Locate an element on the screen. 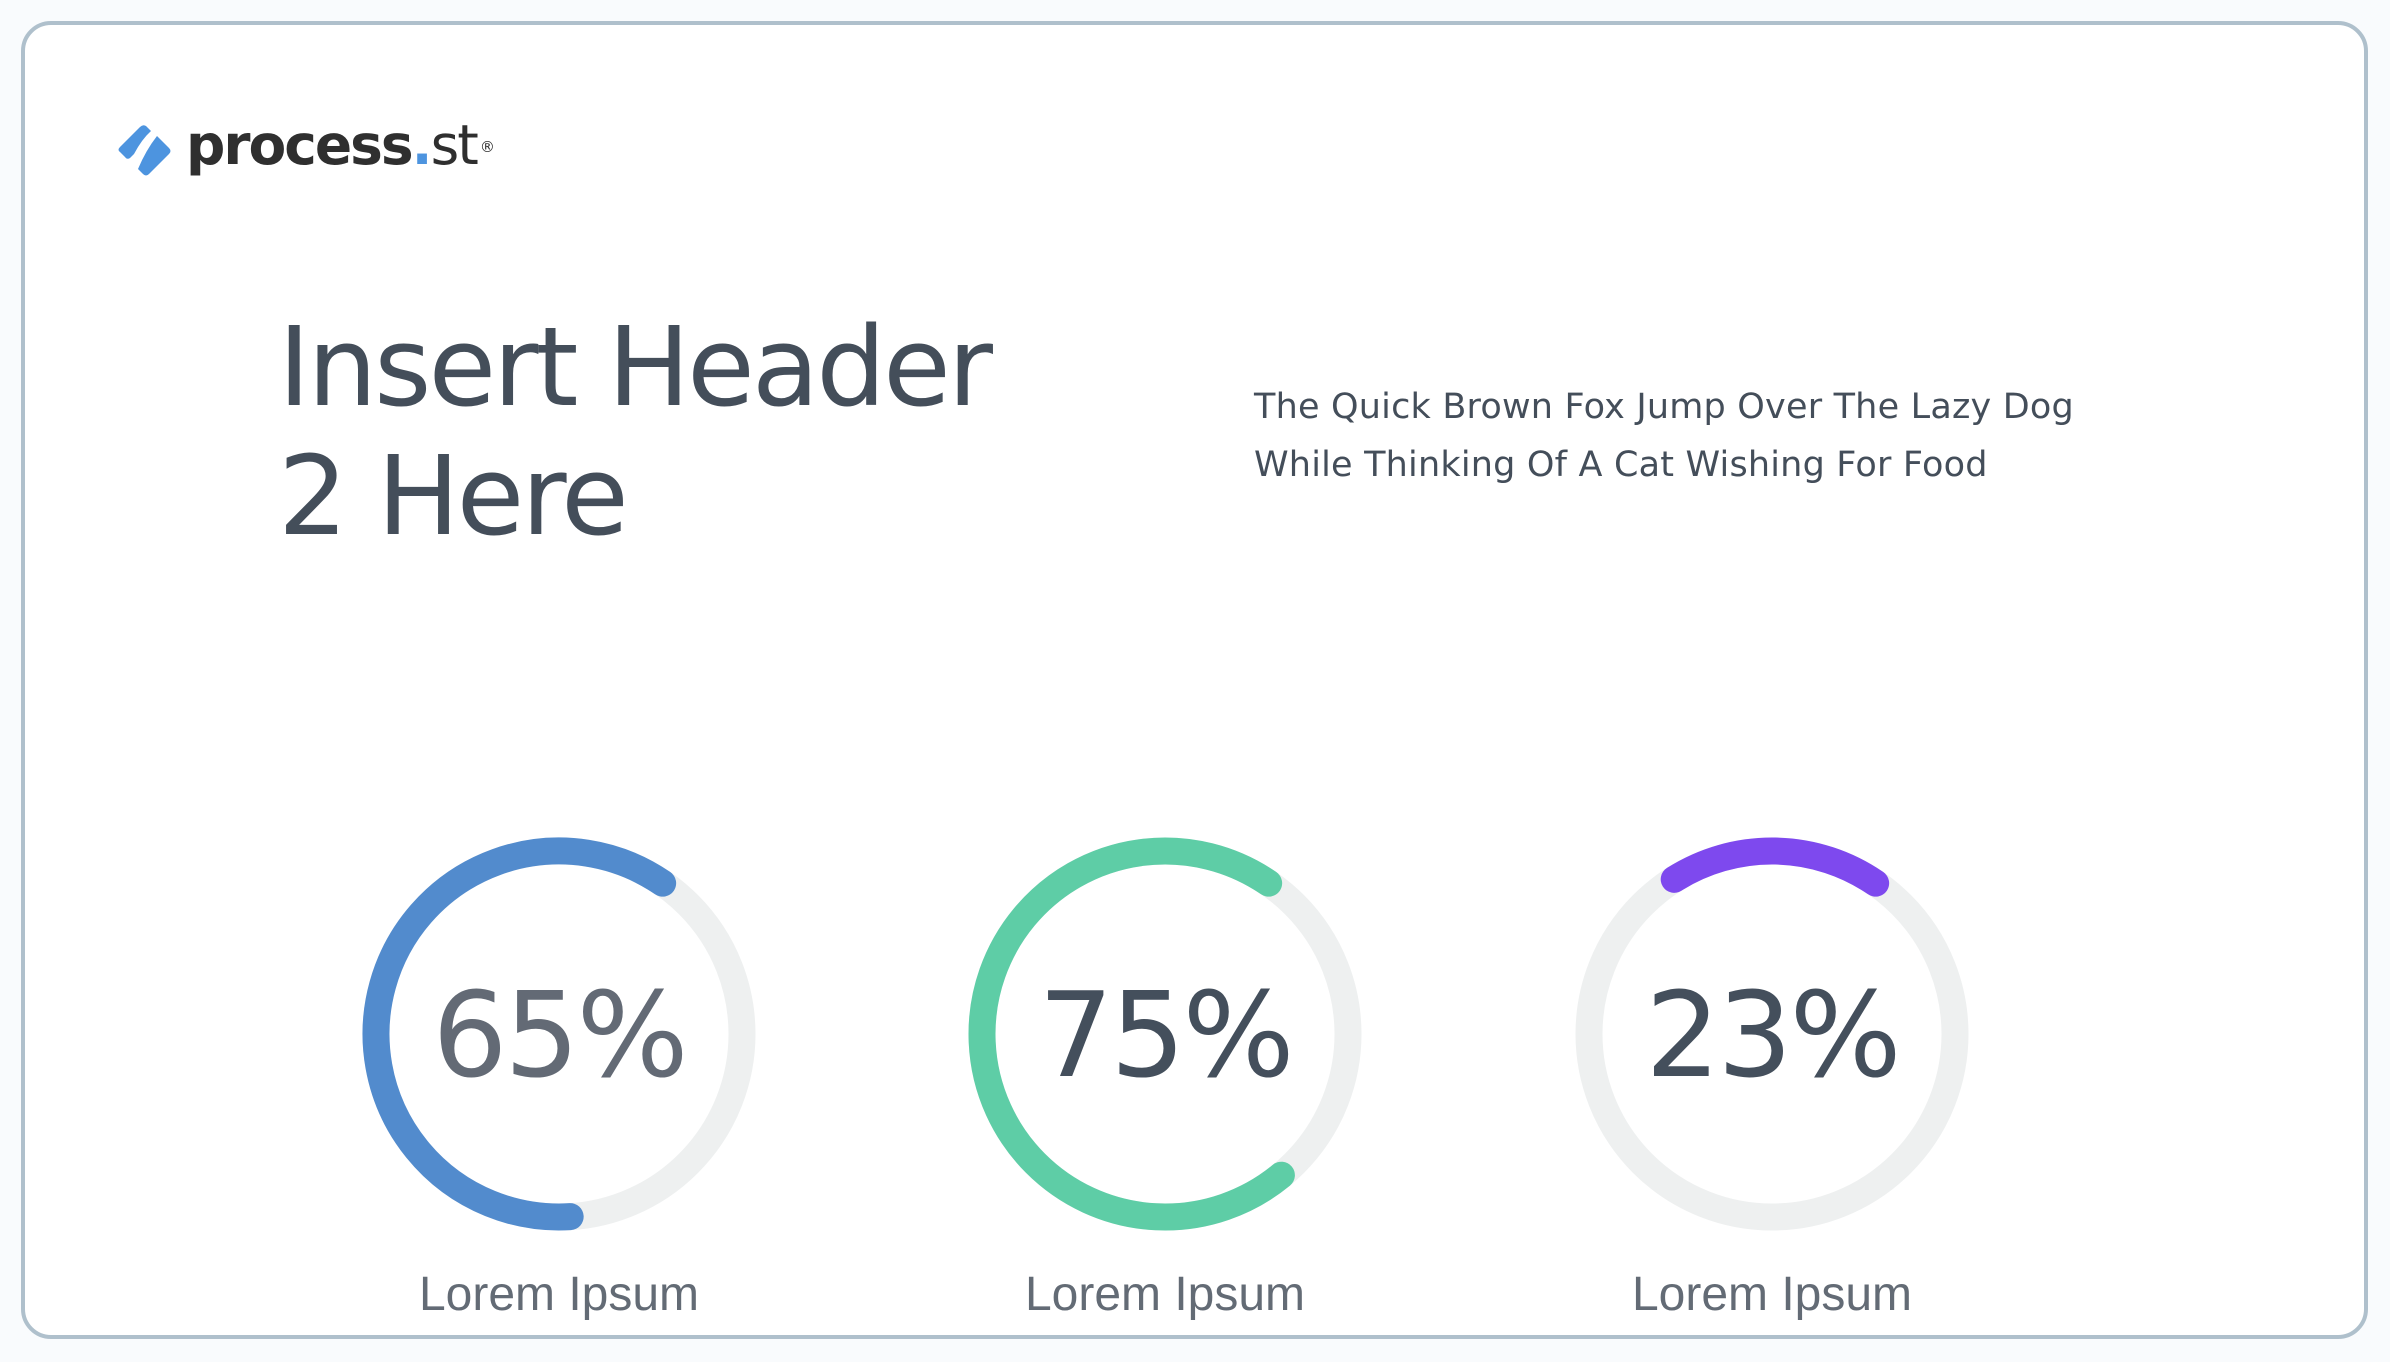 Image resolution: width=2390 pixels, height=1362 pixels. process-st-logo-icon is located at coordinates (144, 150).